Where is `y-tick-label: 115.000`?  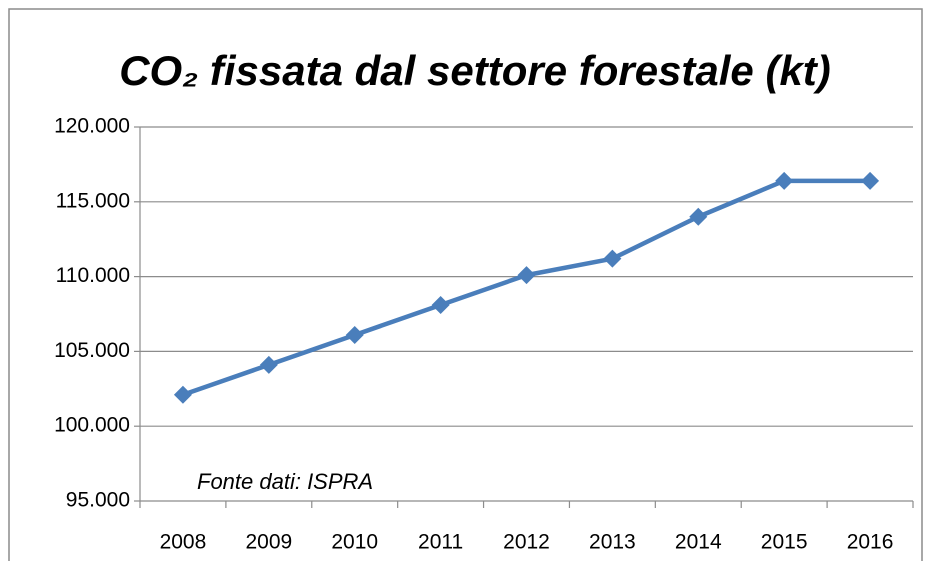 y-tick-label: 115.000 is located at coordinates (93, 200).